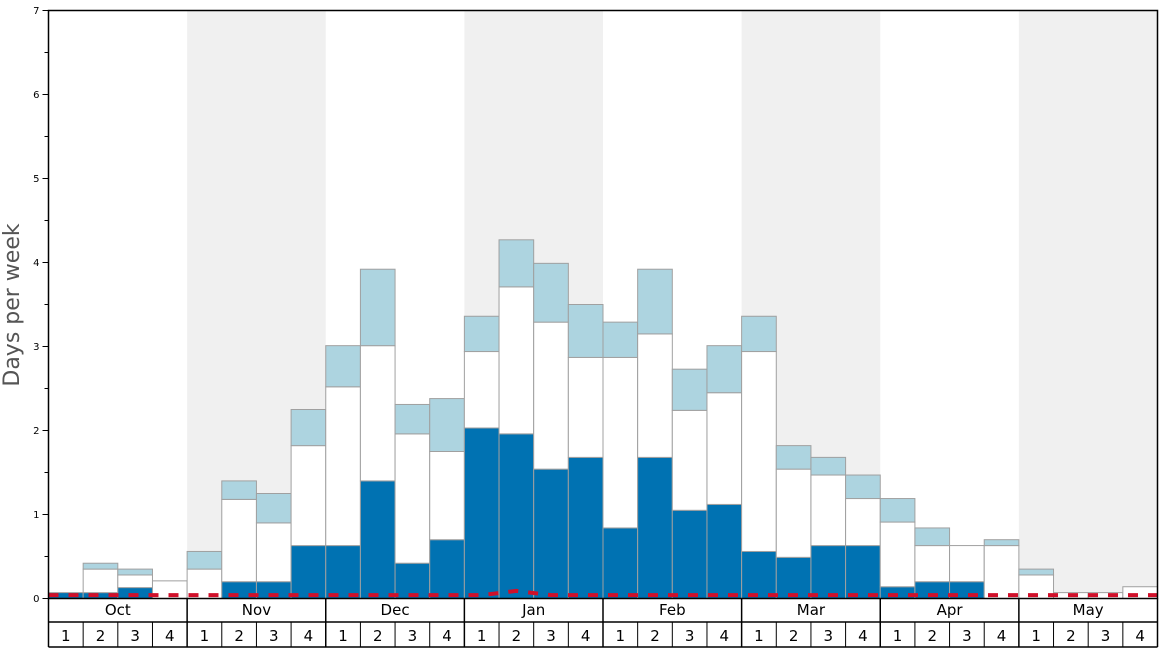 This screenshot has width=1168, height=648. What do you see at coordinates (36, 95) in the screenshot?
I see `y-tick-label: 6` at bounding box center [36, 95].